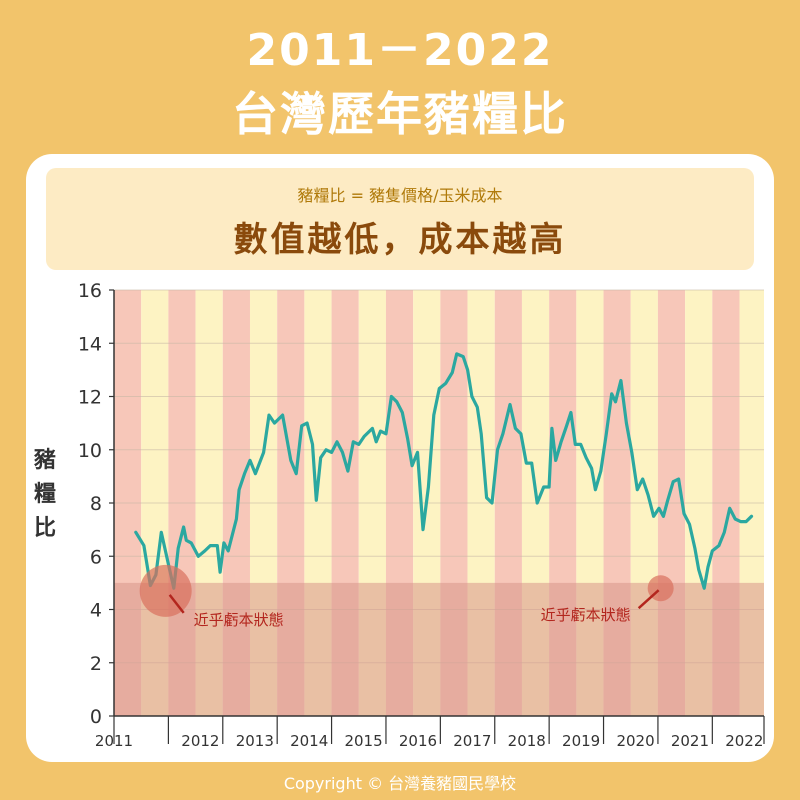 The height and width of the screenshot is (800, 800). I want to click on y-axis-label-char: 糧, so click(44, 494).